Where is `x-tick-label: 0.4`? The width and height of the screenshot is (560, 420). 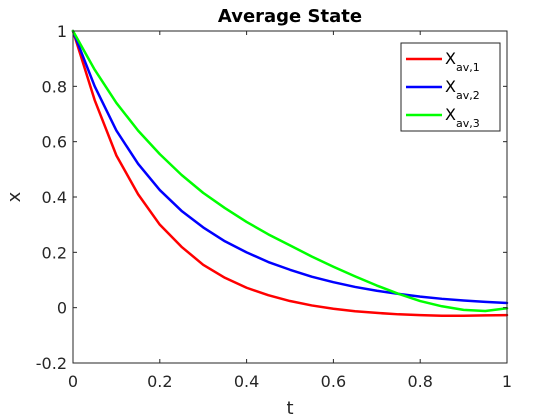
x-tick-label: 0.4 is located at coordinates (246, 381).